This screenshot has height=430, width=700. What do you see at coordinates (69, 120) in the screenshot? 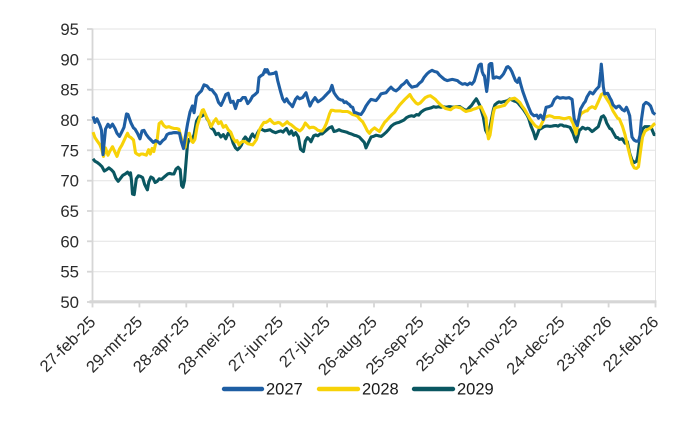
I see `svg-text: 80` at bounding box center [69, 120].